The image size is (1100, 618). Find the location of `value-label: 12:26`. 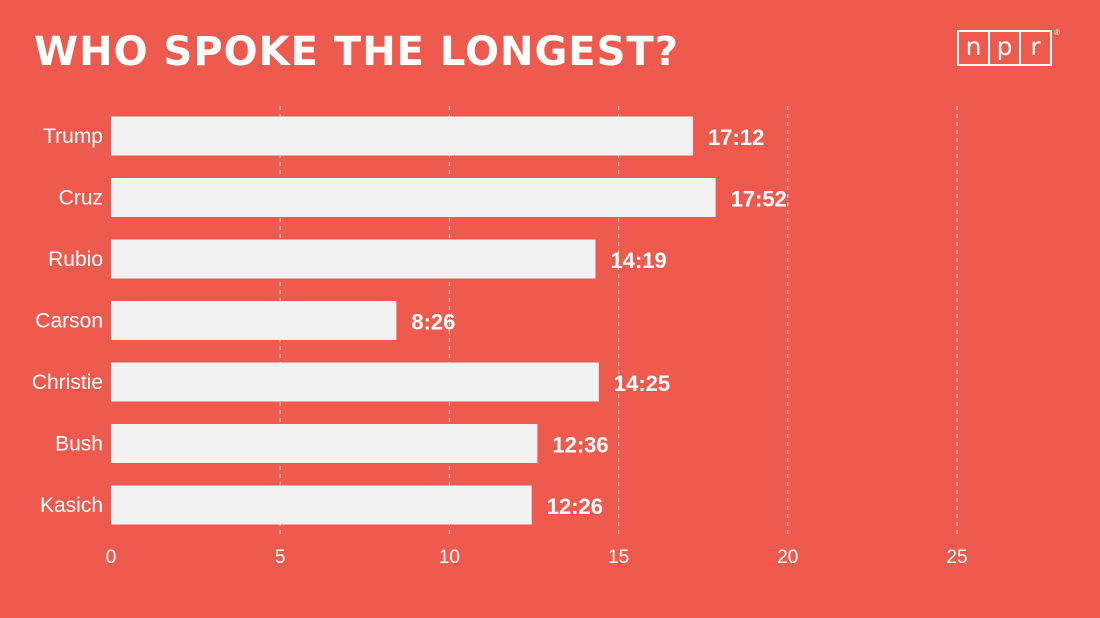

value-label: 12:26 is located at coordinates (575, 506).